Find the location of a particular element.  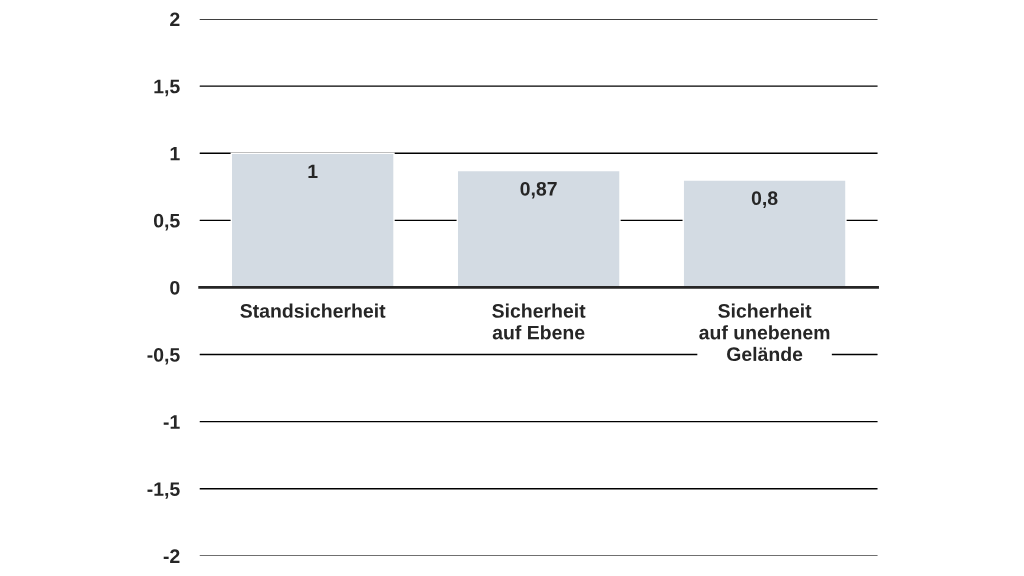

y-tick-label: -0,5 is located at coordinates (163, 356).